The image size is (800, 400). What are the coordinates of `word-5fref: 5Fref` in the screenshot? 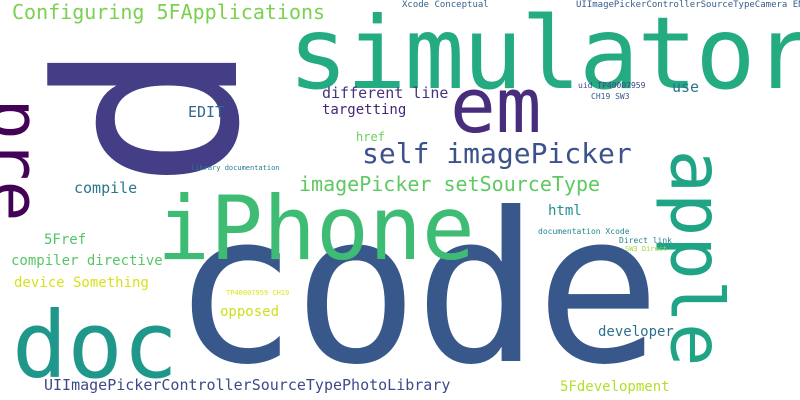 It's located at (65, 240).